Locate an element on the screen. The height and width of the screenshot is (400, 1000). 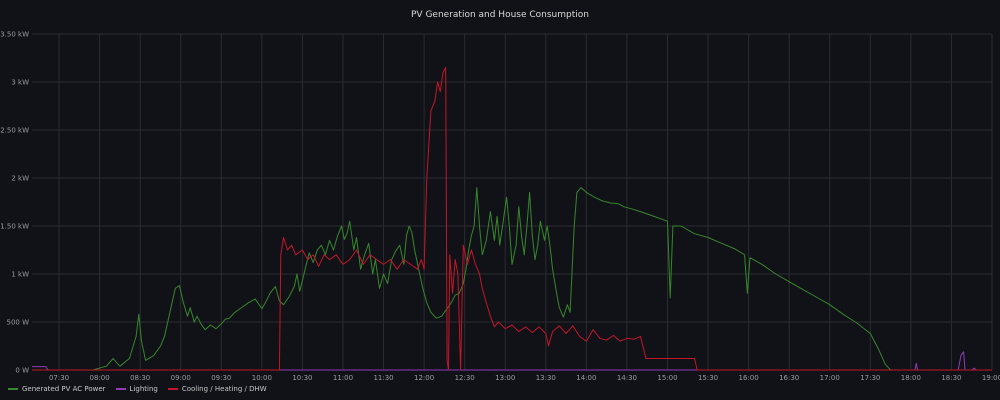
y-tick-label: 3 kW is located at coordinates (20, 83).